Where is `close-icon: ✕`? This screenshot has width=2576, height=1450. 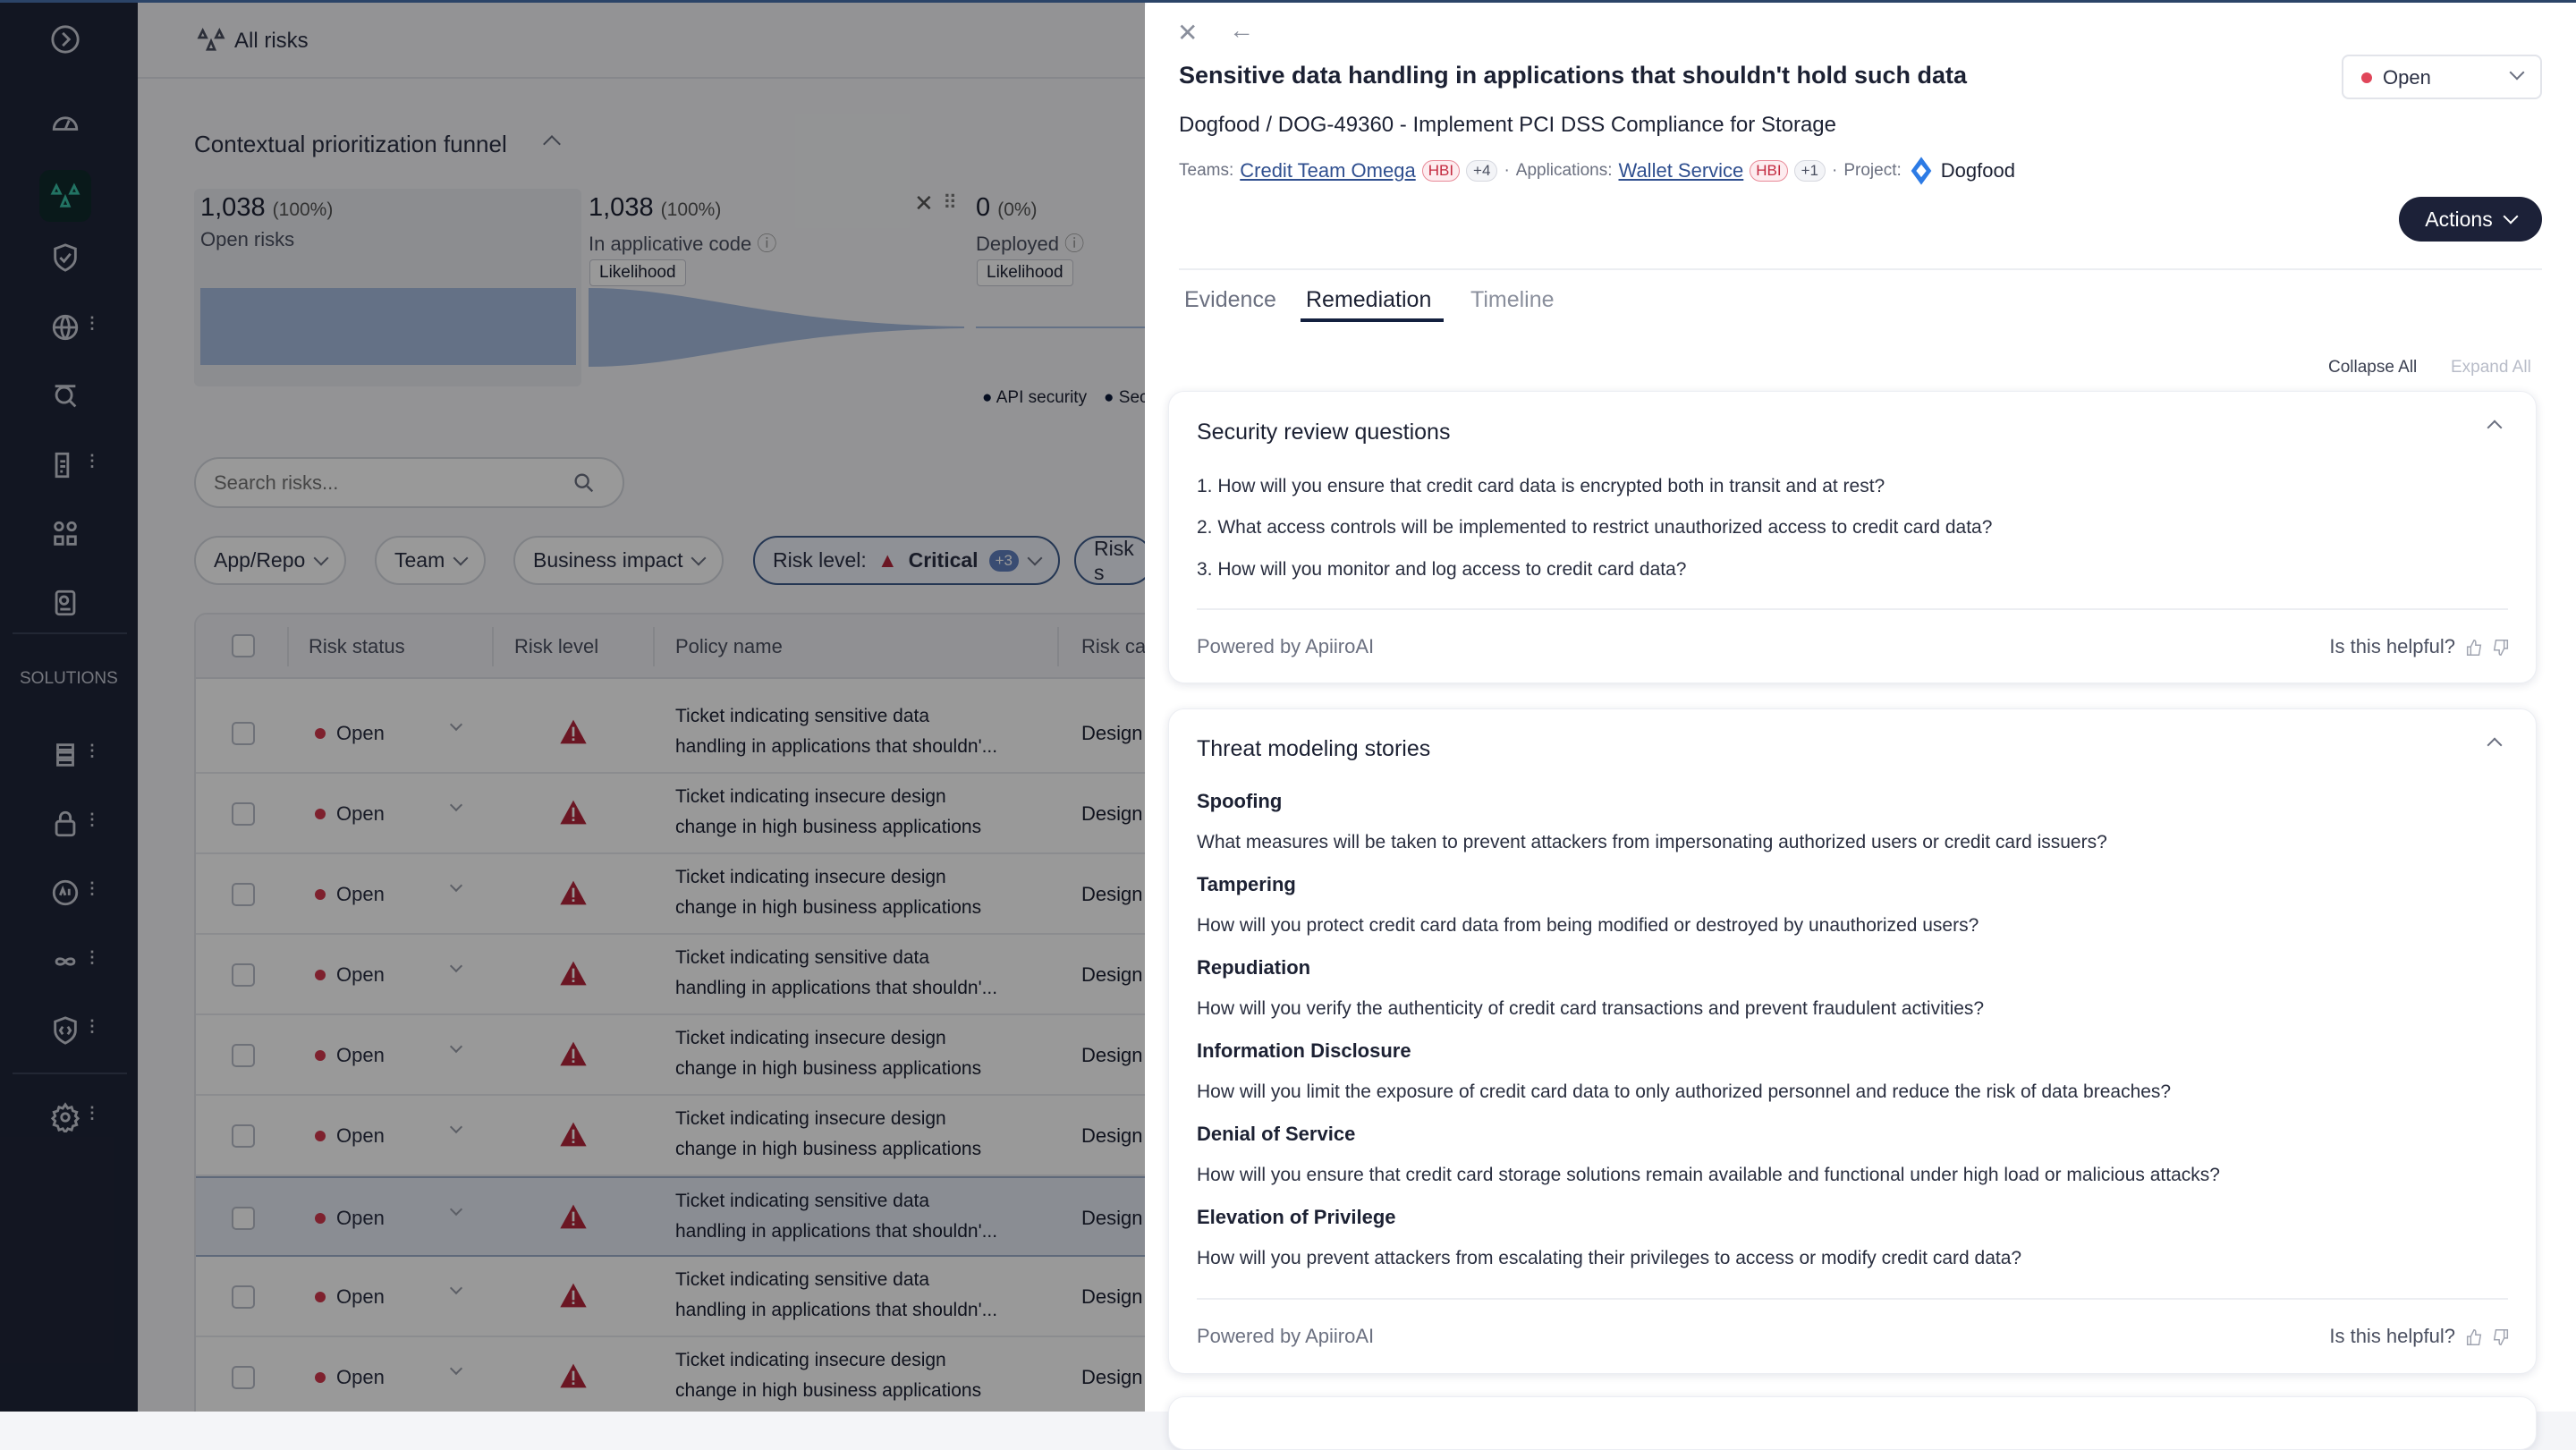 close-icon: ✕ is located at coordinates (1188, 33).